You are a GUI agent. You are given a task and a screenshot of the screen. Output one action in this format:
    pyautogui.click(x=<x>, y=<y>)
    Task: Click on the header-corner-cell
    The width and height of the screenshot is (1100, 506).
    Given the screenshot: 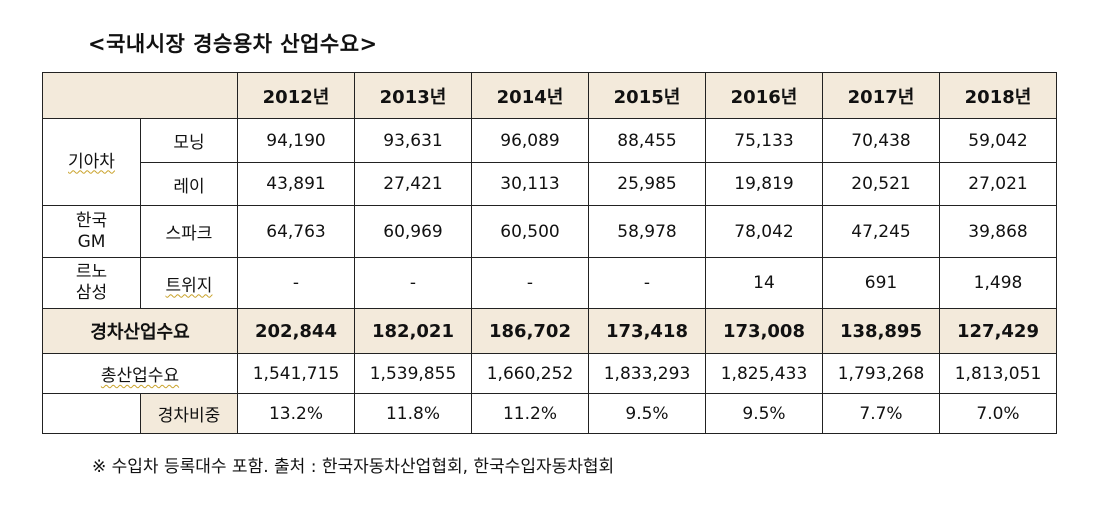 What is the action you would take?
    pyautogui.click(x=140, y=95)
    